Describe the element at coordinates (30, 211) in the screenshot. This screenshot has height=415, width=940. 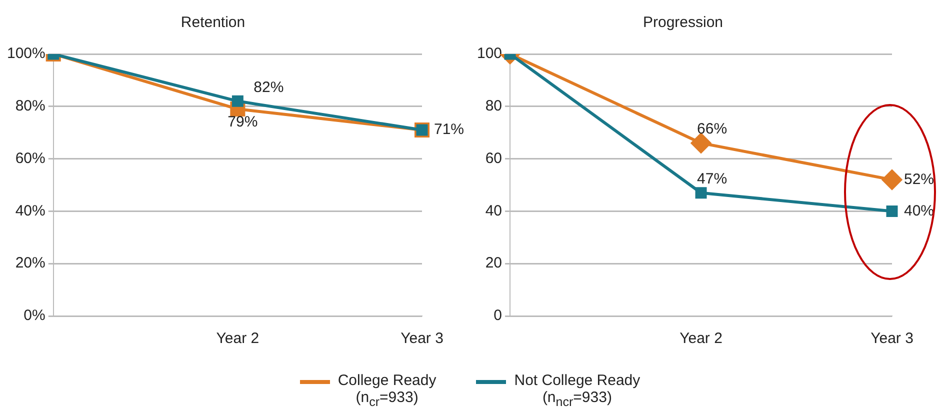
I see `y-tick-label: 40%` at that location.